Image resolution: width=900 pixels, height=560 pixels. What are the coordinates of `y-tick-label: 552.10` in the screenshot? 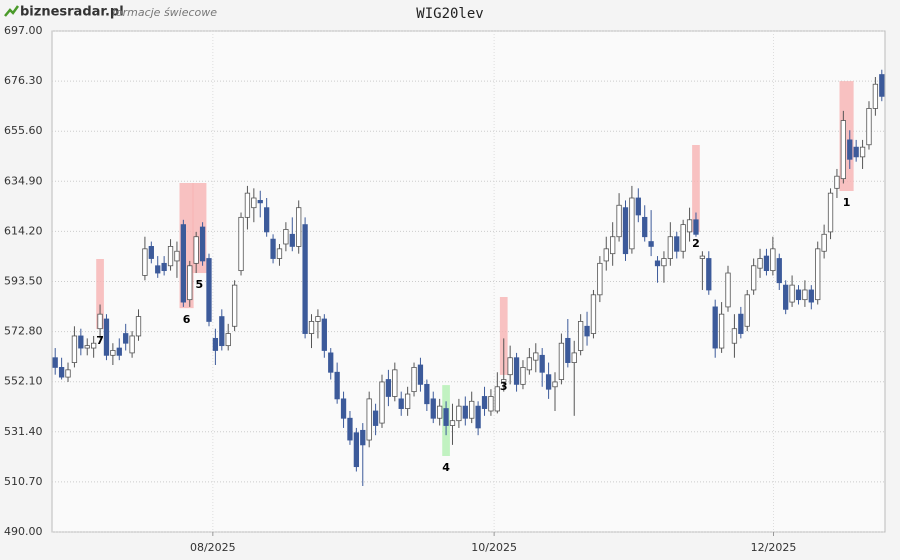 It's located at (23, 381).